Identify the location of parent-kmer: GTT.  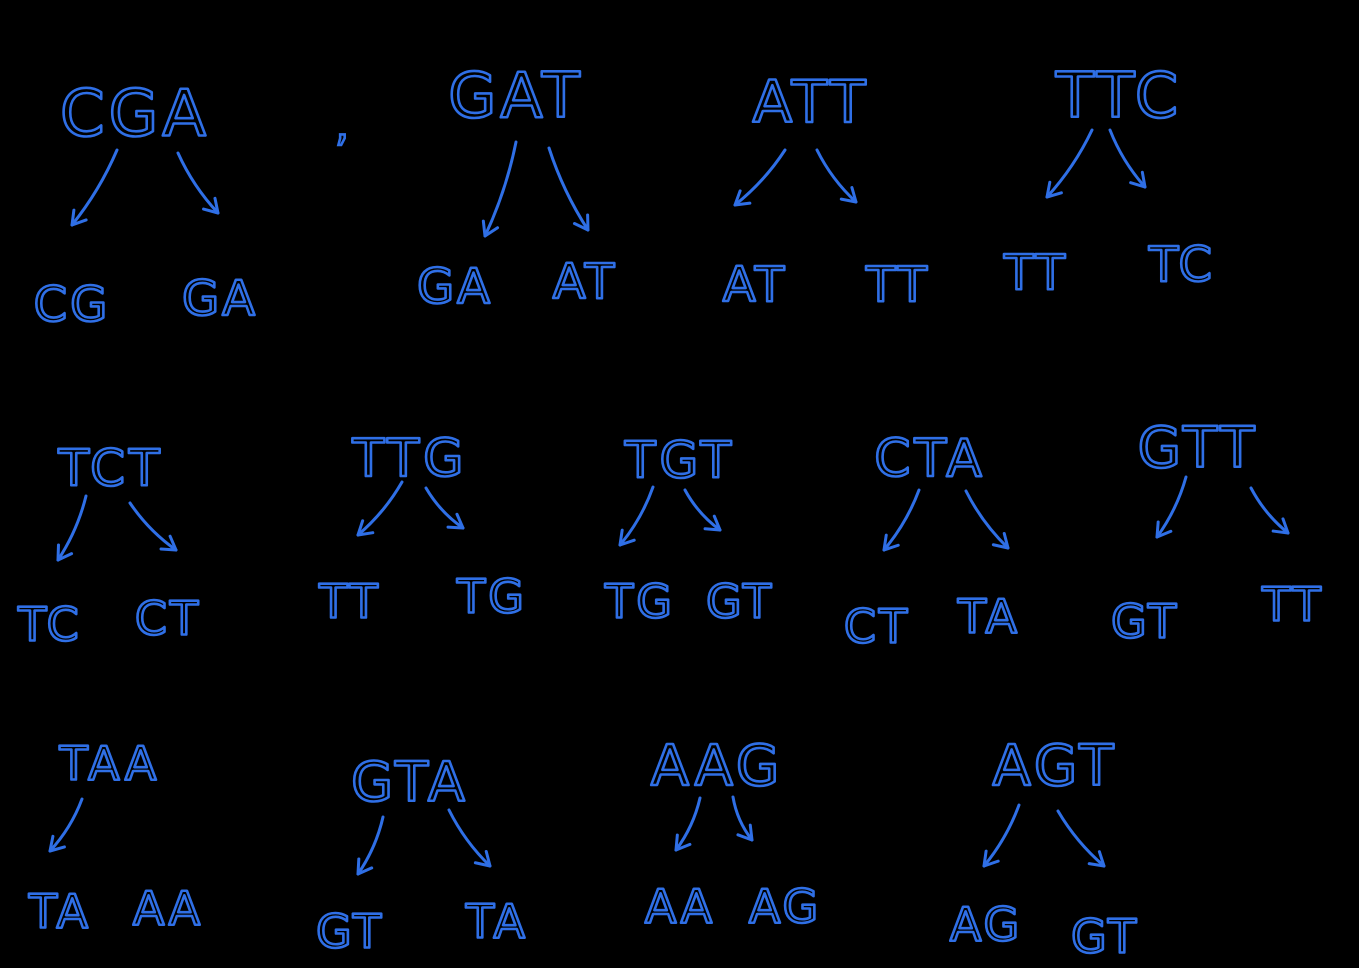
(1198, 448).